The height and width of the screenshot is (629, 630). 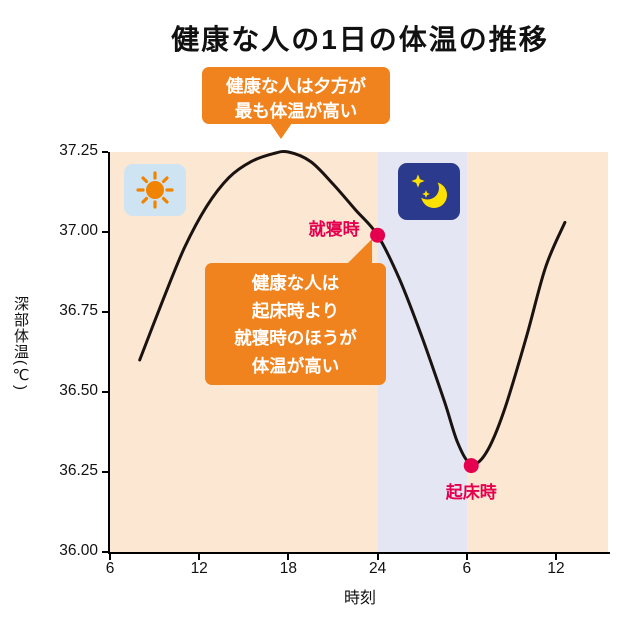 I want to click on y-axis-line, so click(x=109, y=353).